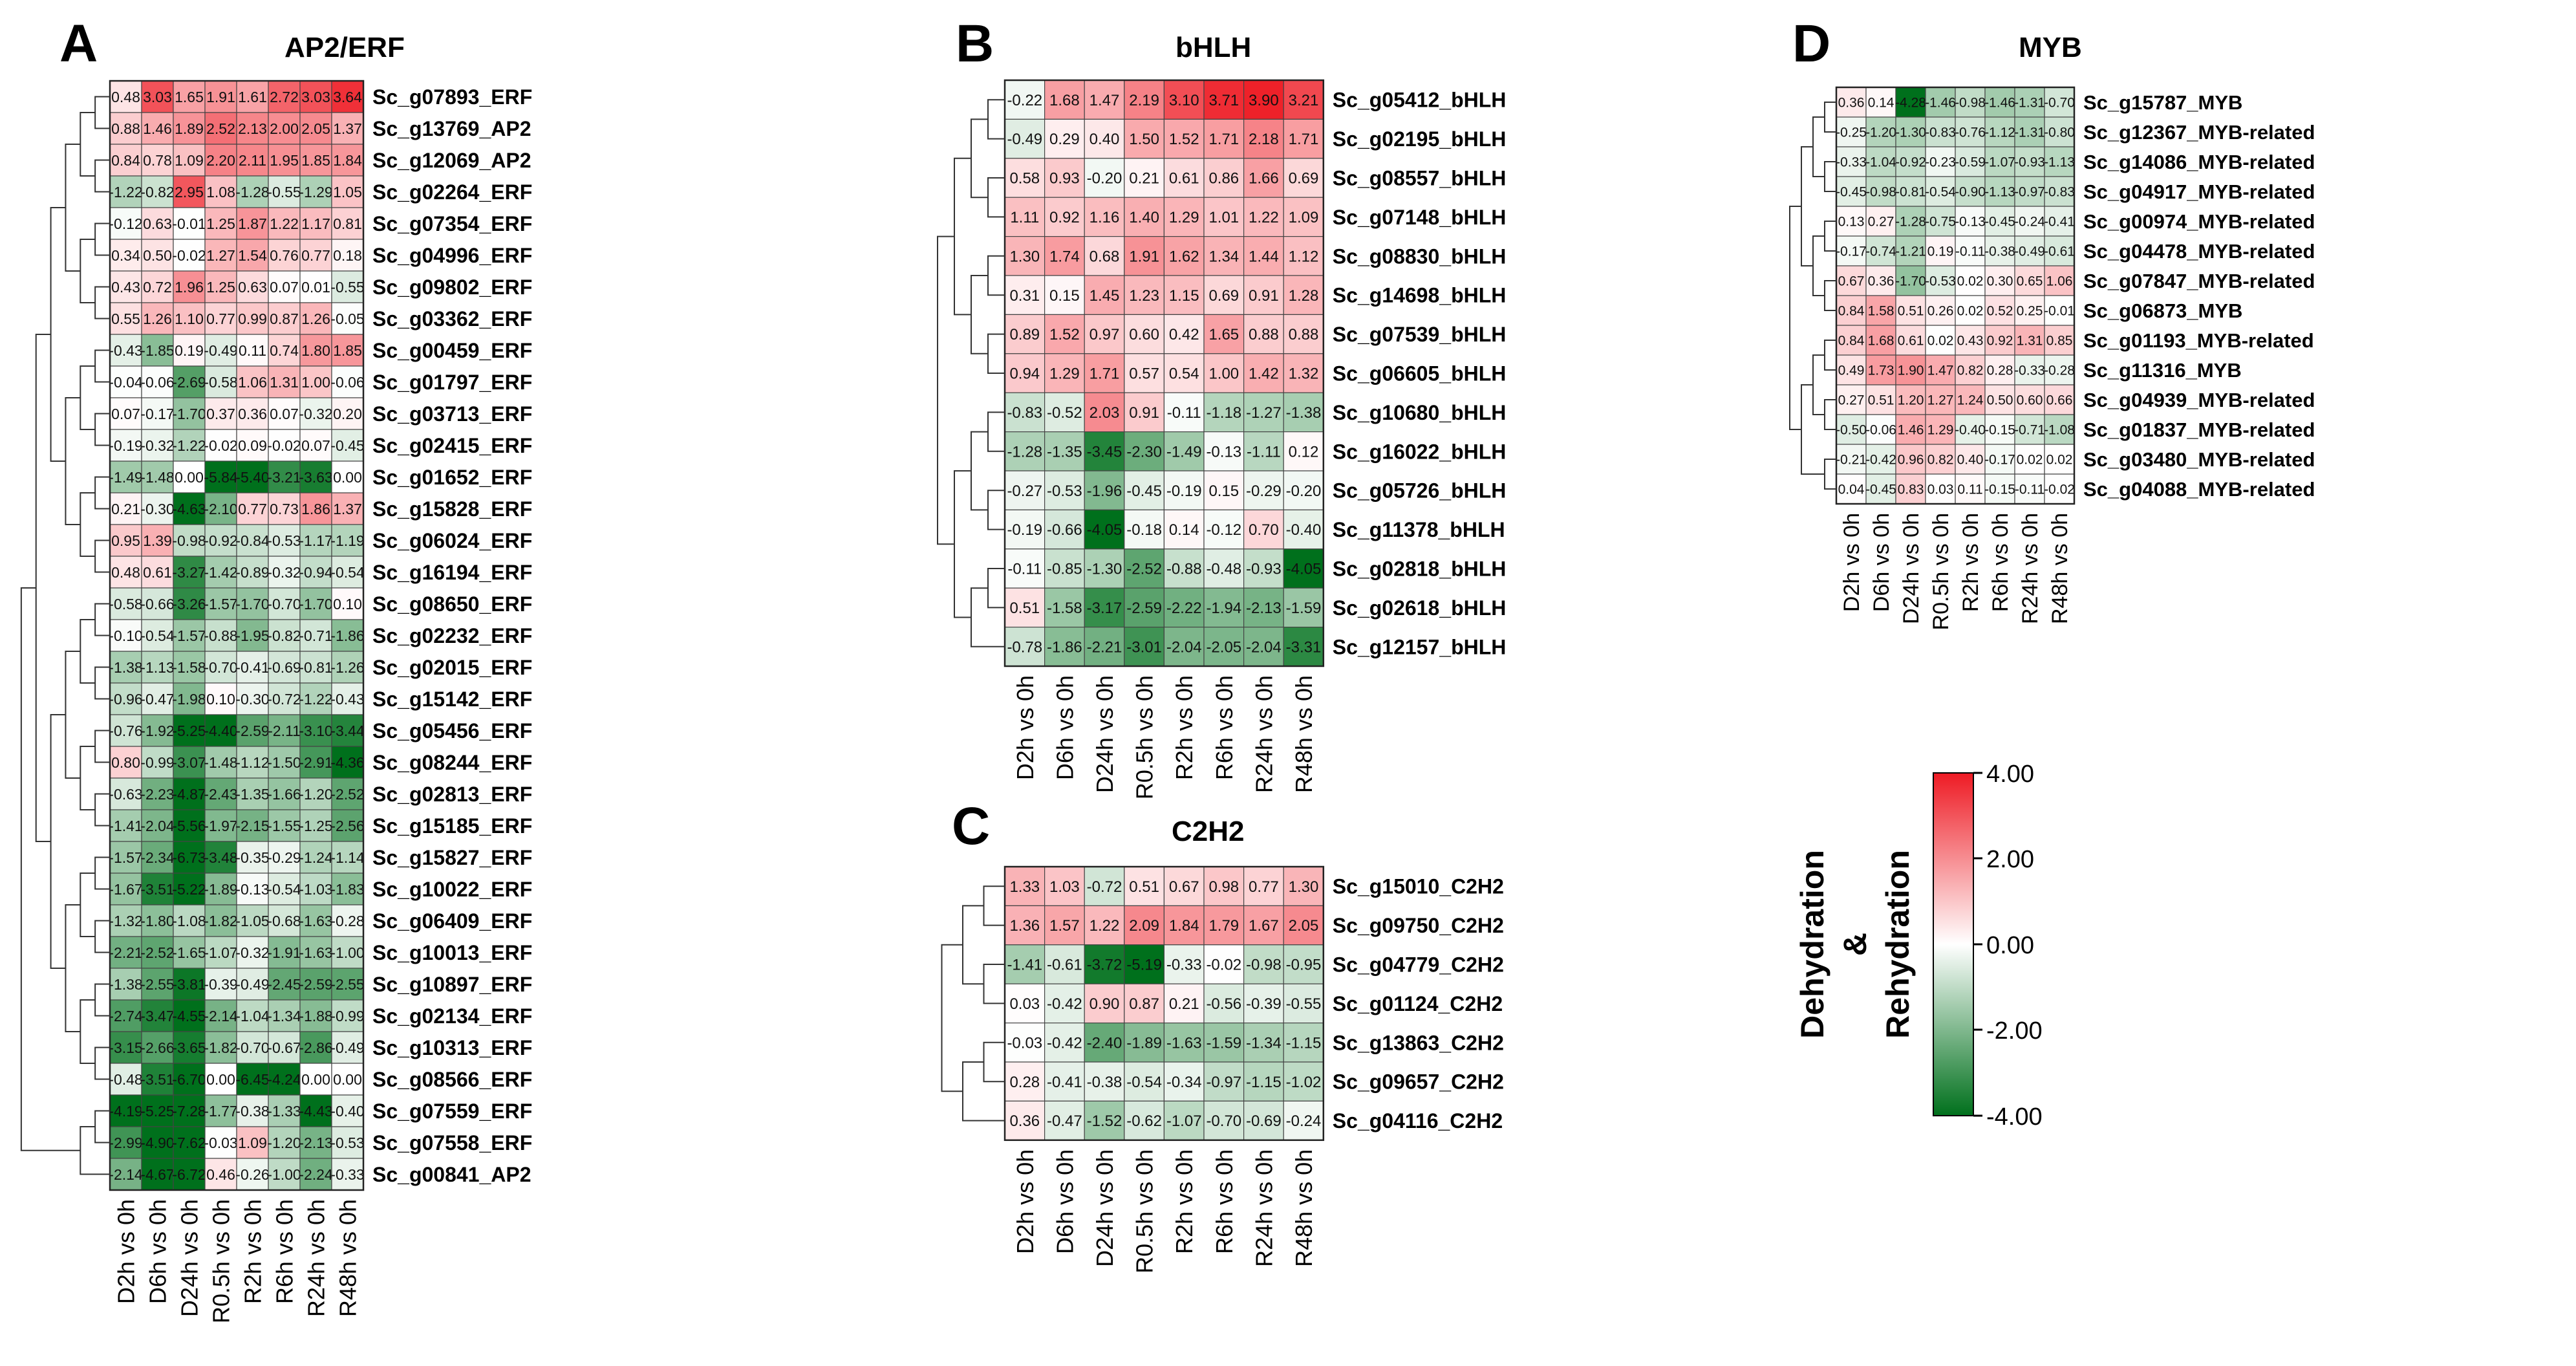 This screenshot has height=1366, width=2576. I want to click on heatmap-cell-value: -2.04, so click(157, 826).